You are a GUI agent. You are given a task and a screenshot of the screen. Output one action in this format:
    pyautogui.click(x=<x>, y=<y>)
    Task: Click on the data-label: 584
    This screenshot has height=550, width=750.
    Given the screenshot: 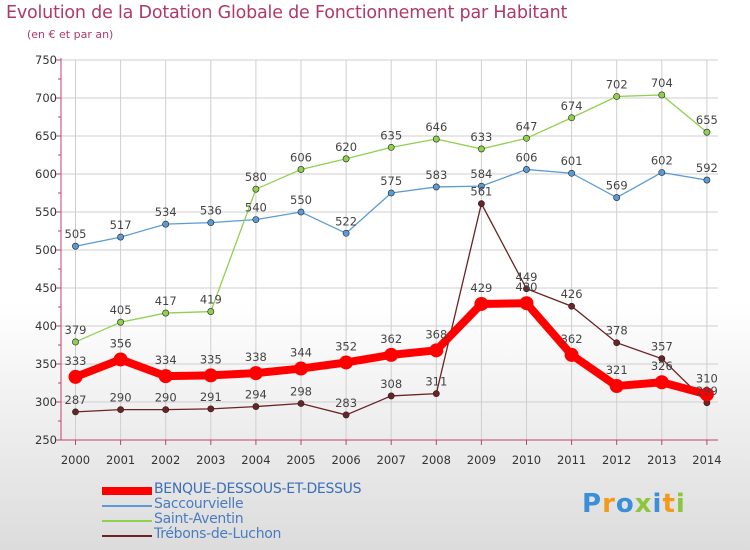 What is the action you would take?
    pyautogui.click(x=481, y=174)
    